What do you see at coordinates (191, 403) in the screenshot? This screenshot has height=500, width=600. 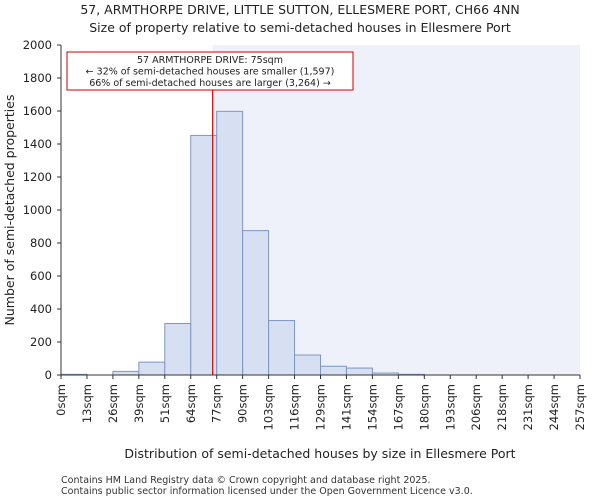 I see `x-tick-label: 64sqm` at bounding box center [191, 403].